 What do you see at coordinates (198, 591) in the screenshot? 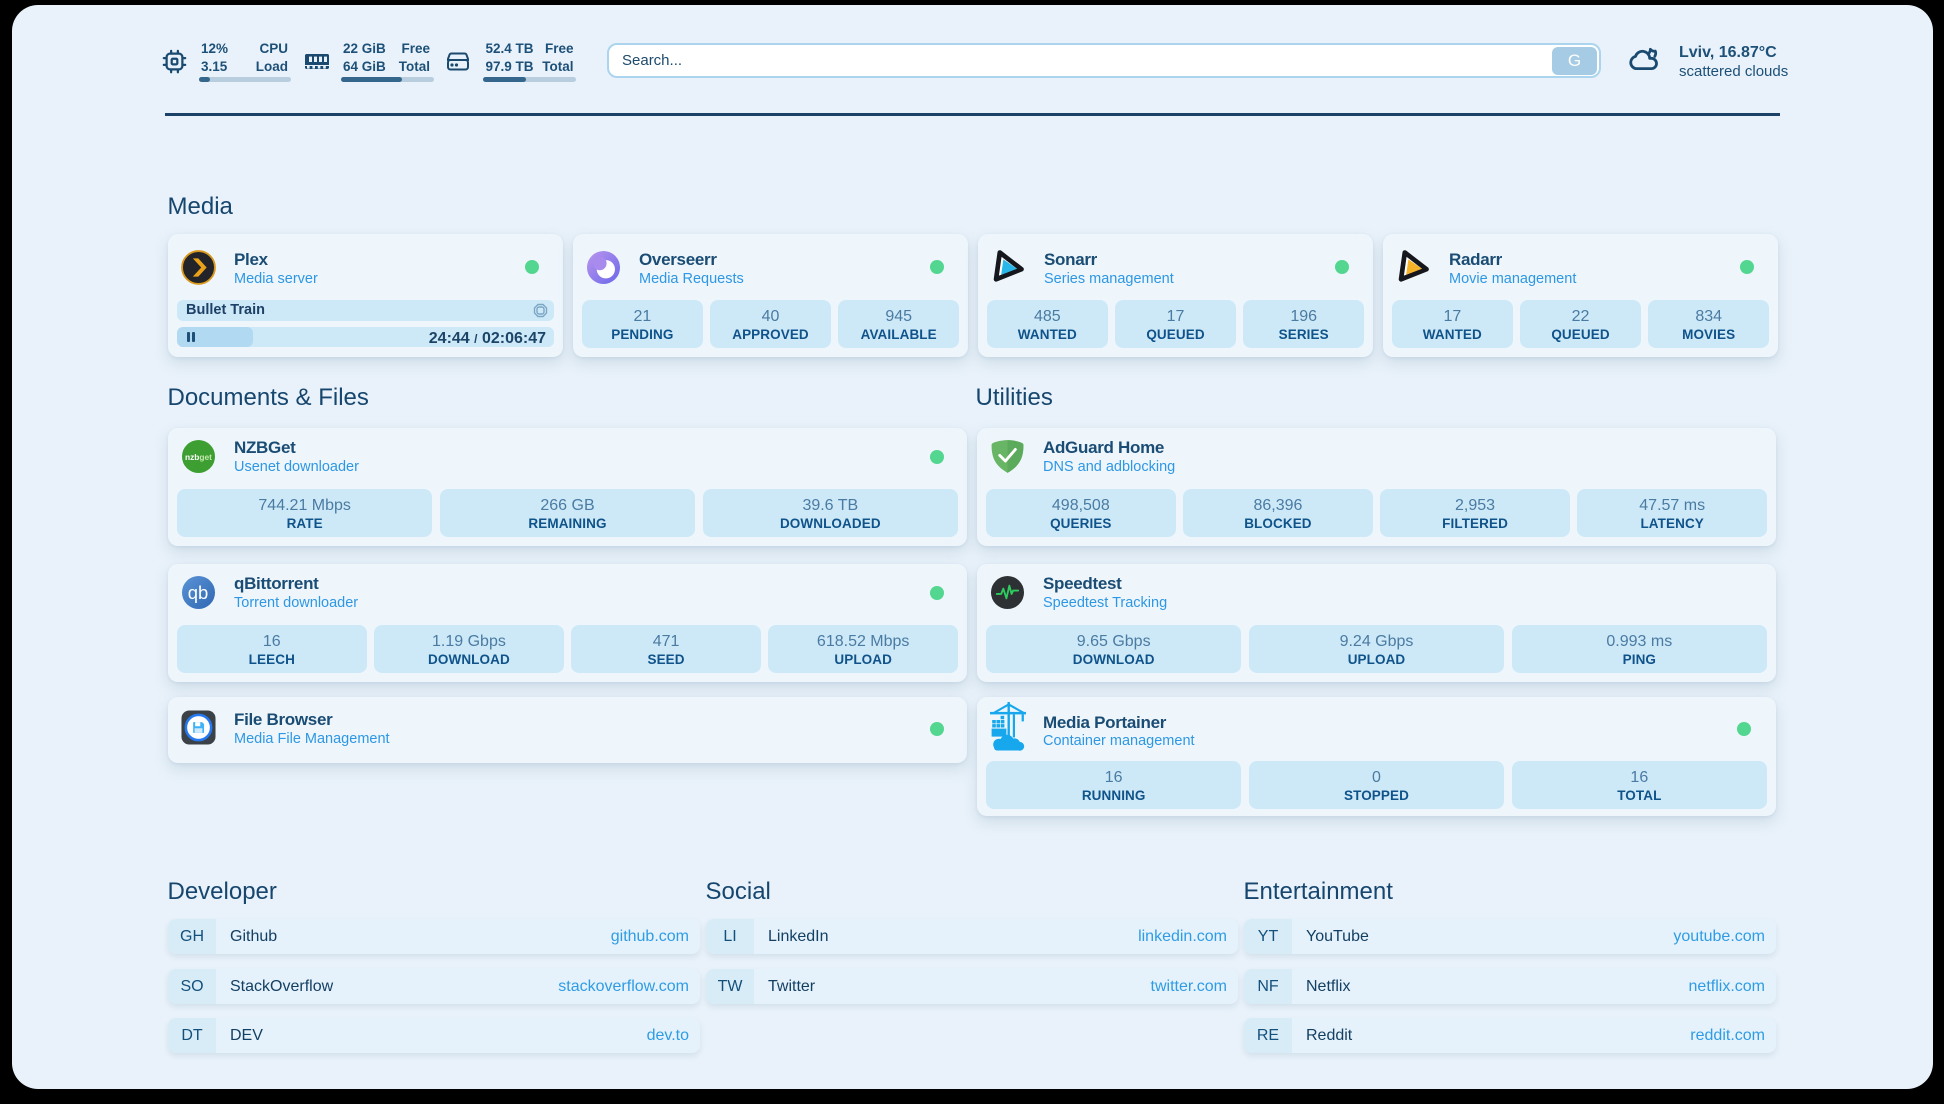
I see `svg-text: qb` at bounding box center [198, 591].